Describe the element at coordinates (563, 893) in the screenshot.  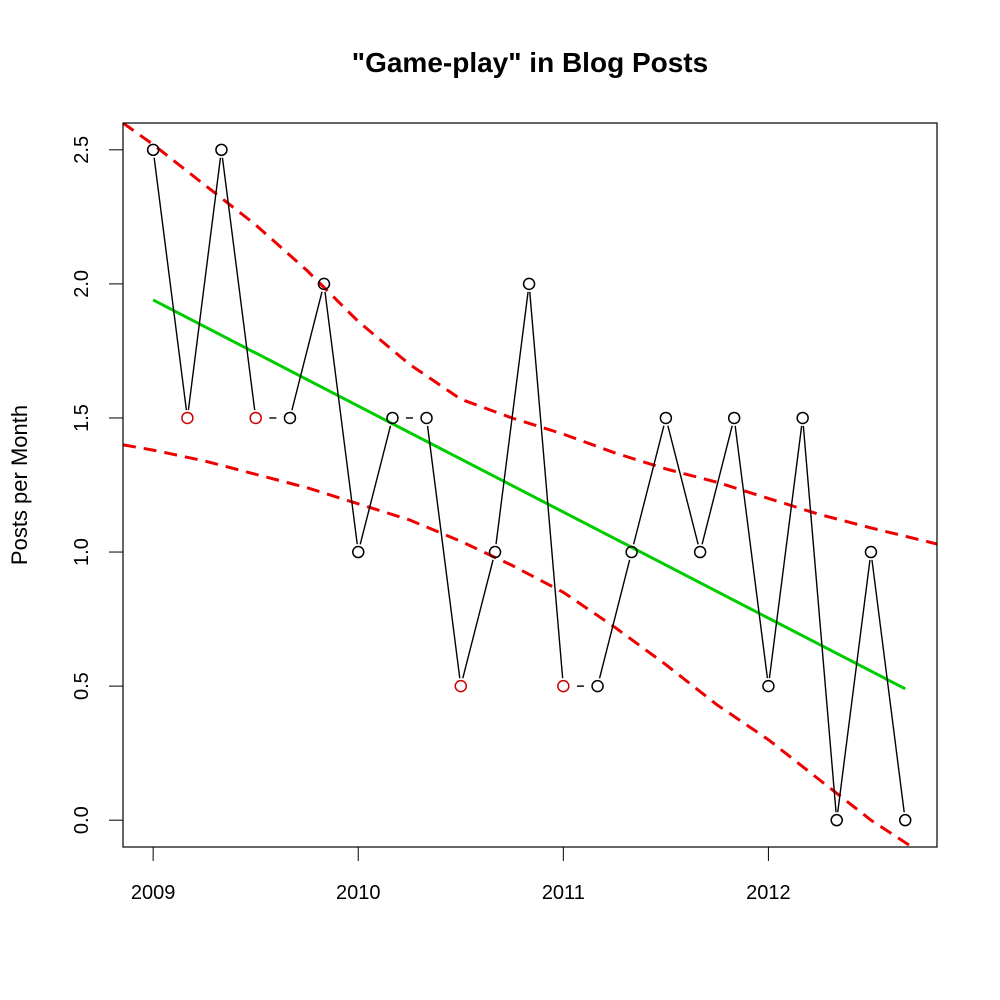
I see `x-tick-label: 2011` at that location.